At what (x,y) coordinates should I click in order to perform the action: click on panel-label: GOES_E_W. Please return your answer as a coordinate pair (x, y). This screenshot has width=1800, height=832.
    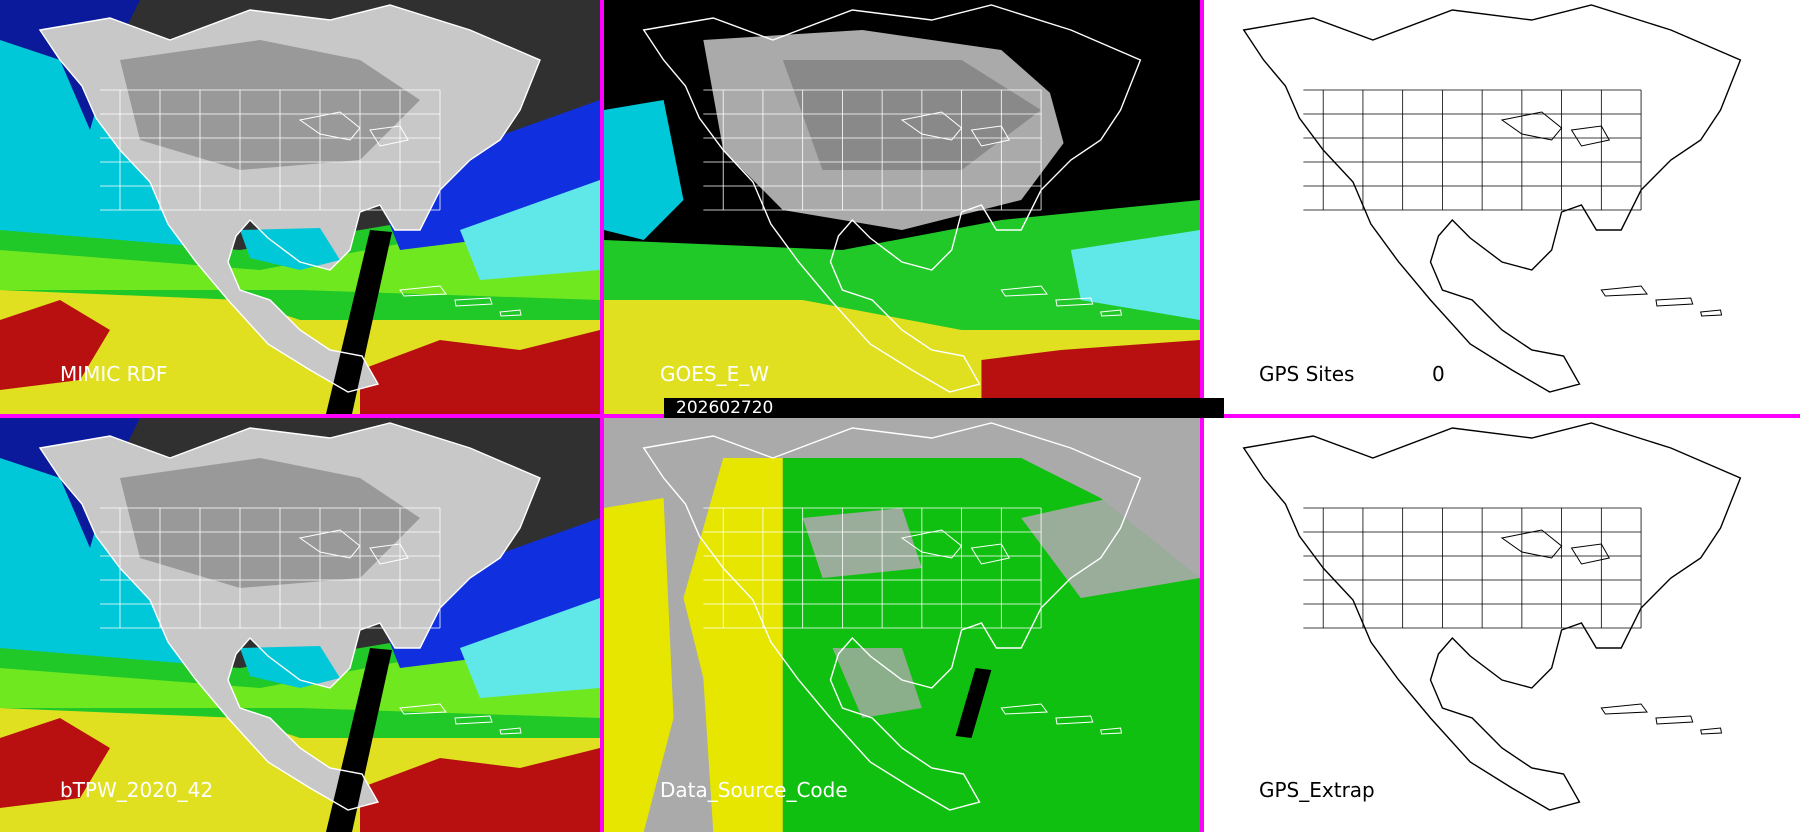
    Looking at the image, I should click on (714, 374).